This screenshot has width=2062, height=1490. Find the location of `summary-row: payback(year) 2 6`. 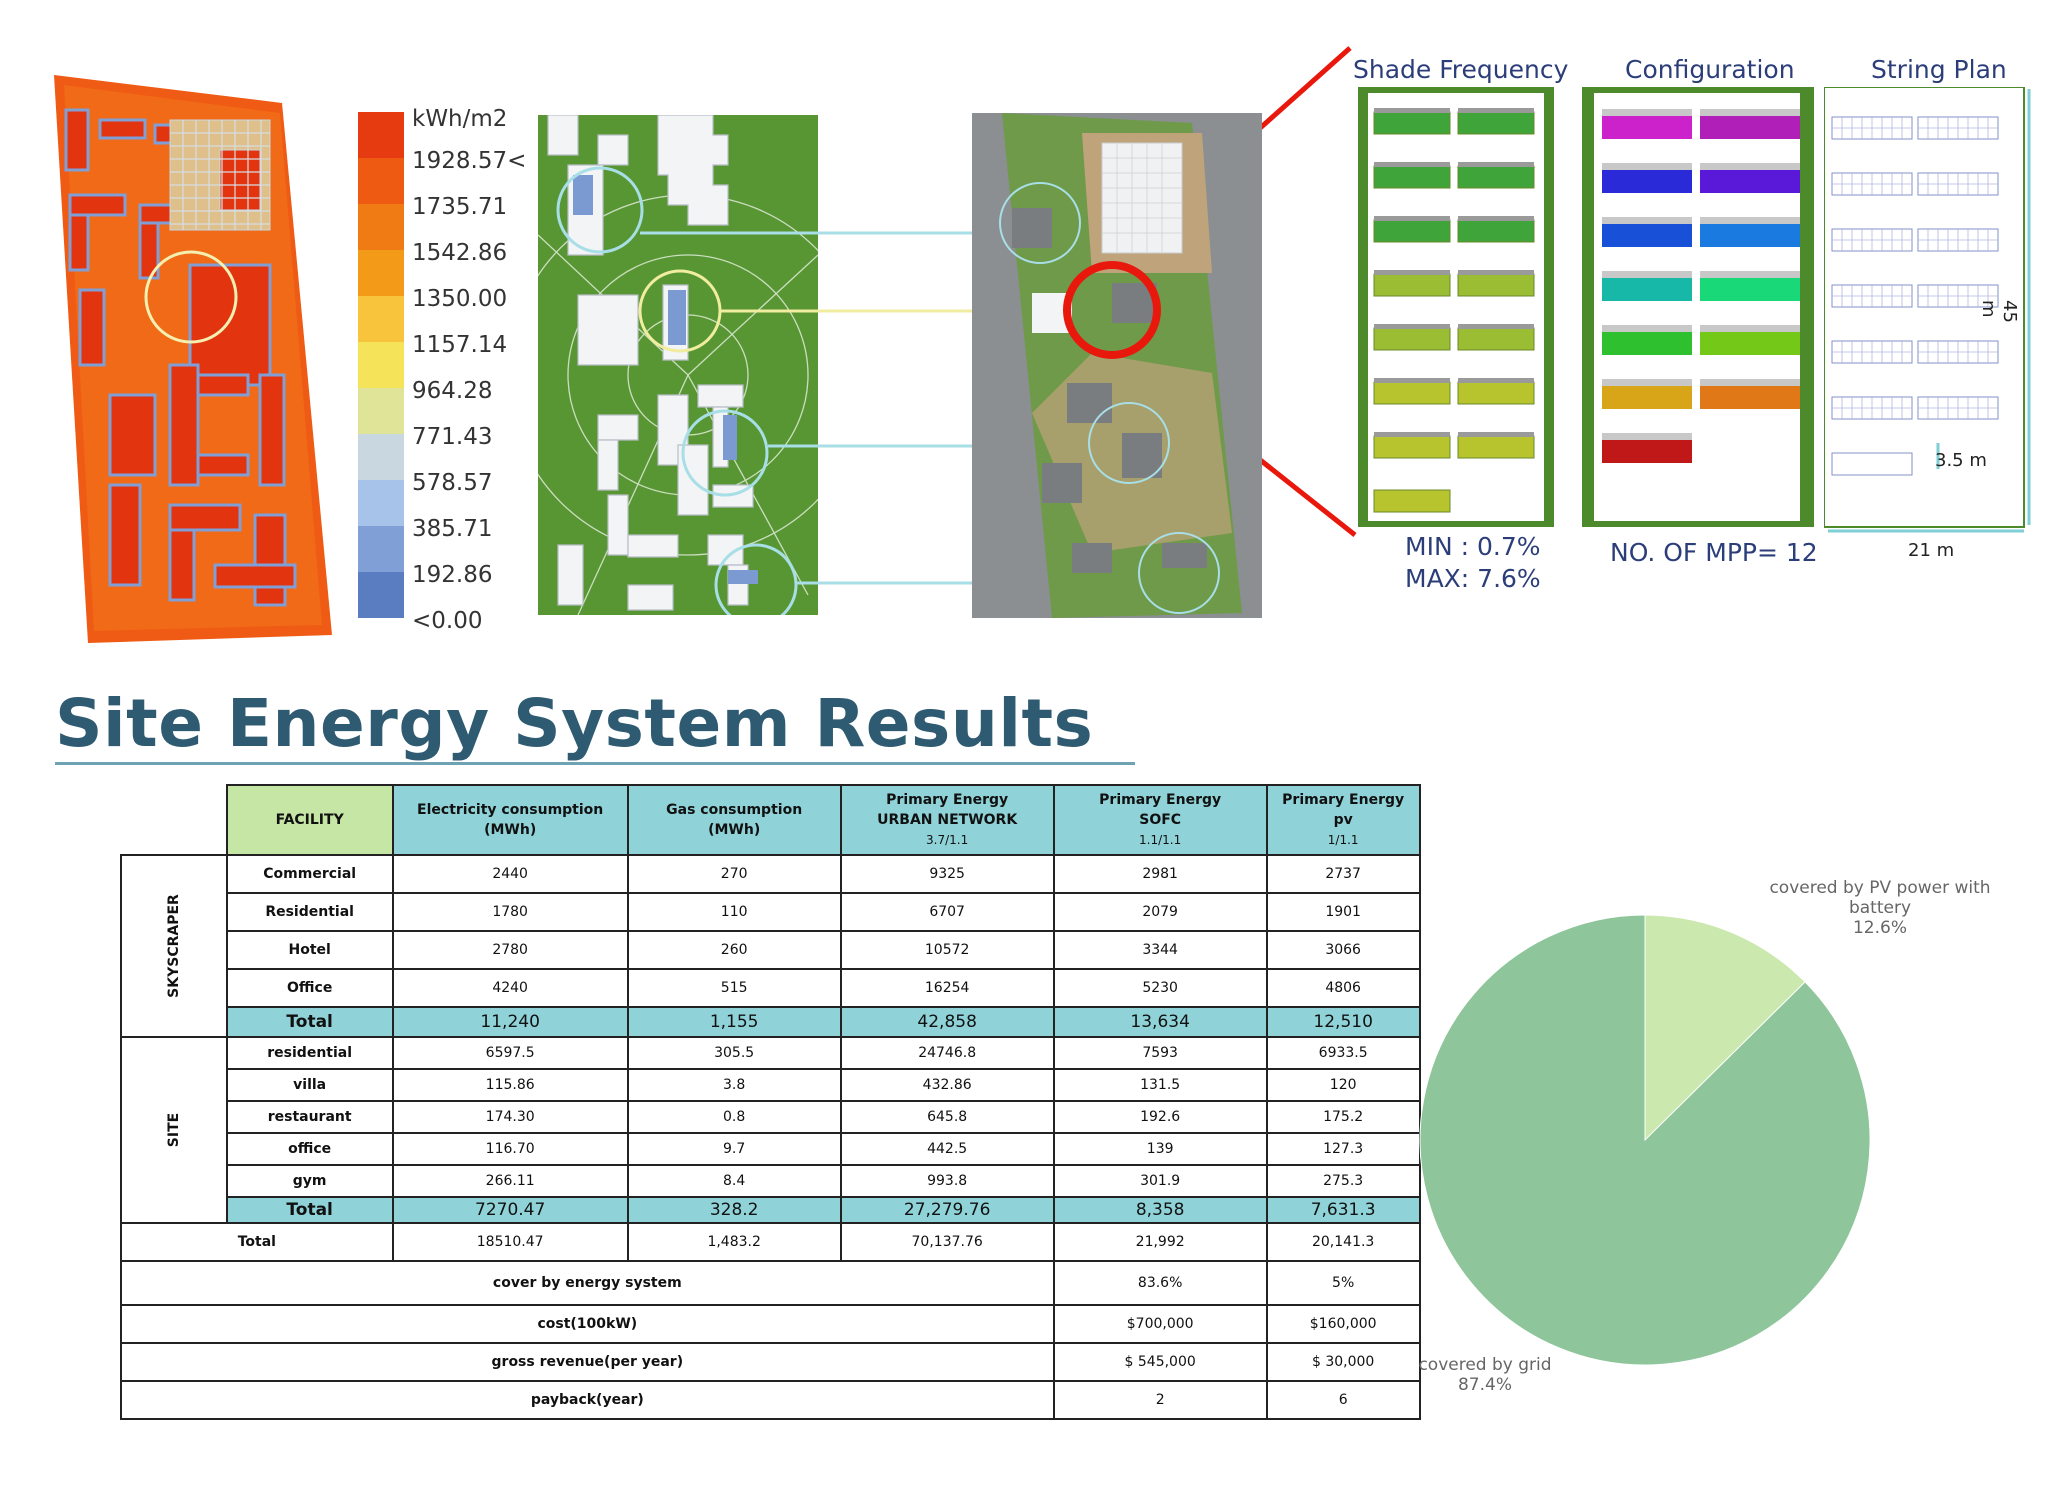

summary-row: payback(year) 2 6 is located at coordinates (770, 1400).